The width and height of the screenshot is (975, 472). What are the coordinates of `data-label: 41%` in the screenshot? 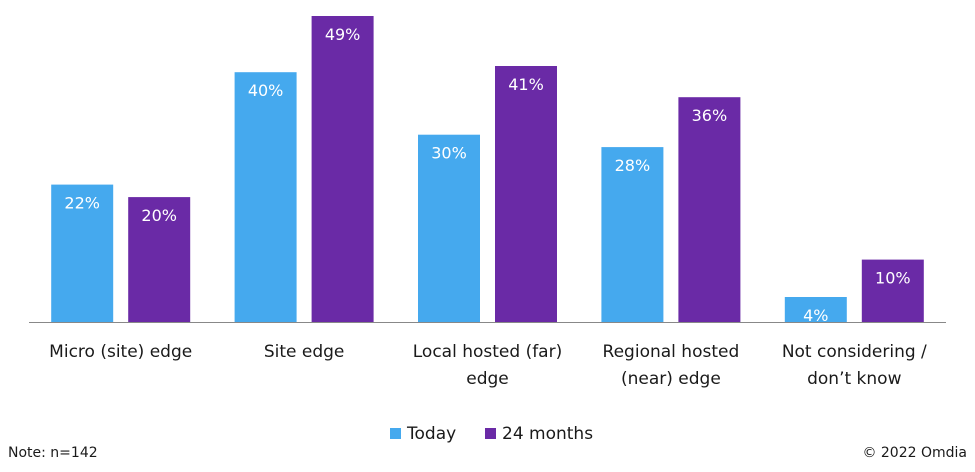 It's located at (526, 84).